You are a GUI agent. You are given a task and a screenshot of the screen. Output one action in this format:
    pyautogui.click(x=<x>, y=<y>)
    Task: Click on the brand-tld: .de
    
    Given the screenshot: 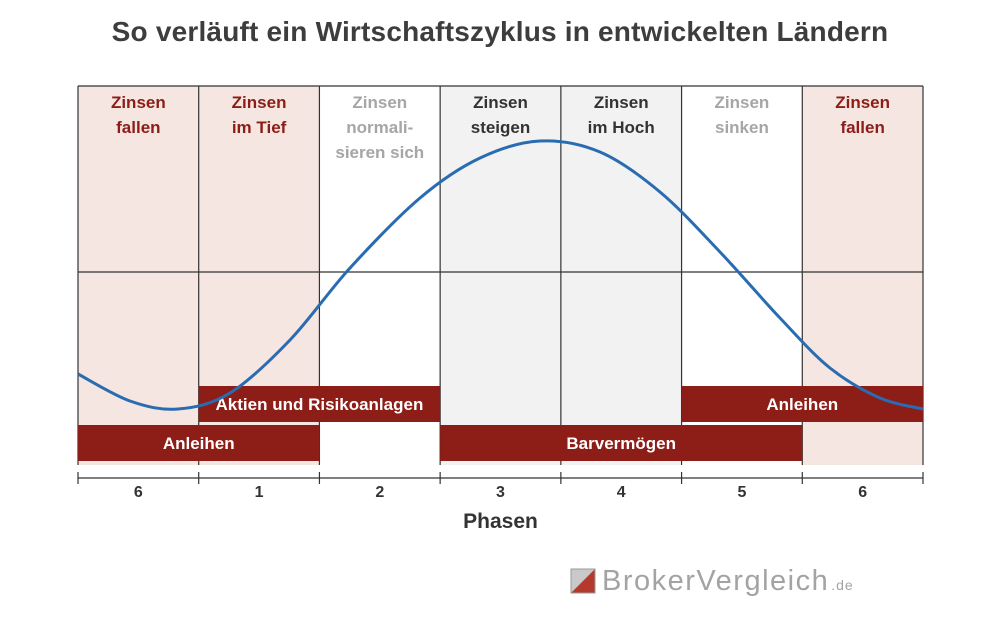 What is the action you would take?
    pyautogui.click(x=842, y=585)
    